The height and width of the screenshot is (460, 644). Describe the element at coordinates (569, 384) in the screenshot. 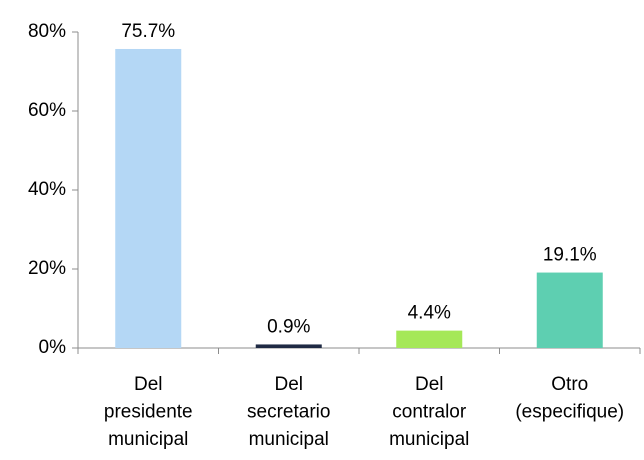

I see `x-tick-line: Otro` at that location.